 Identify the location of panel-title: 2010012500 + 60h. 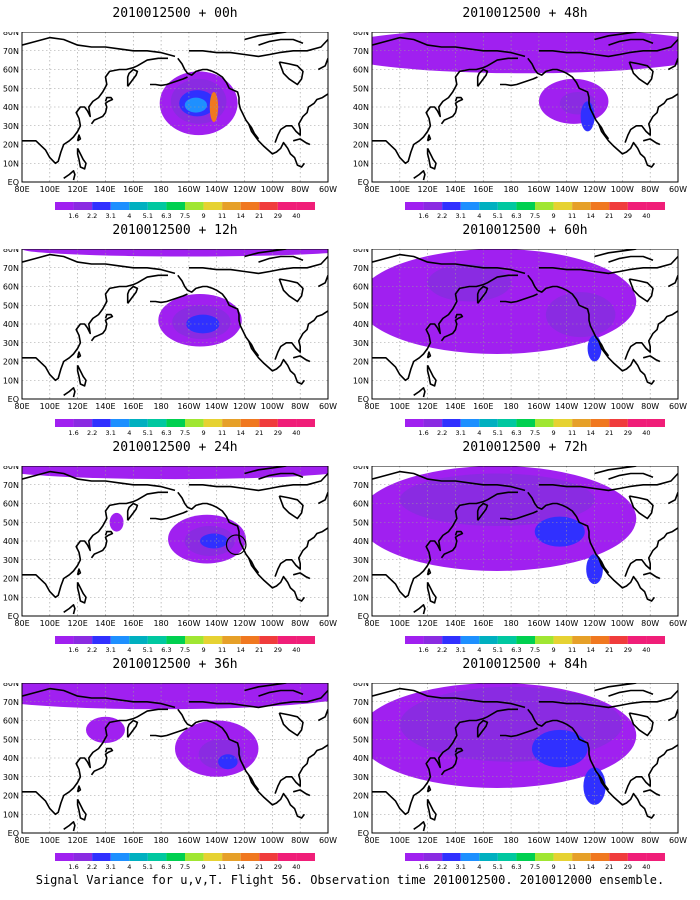
(525, 230).